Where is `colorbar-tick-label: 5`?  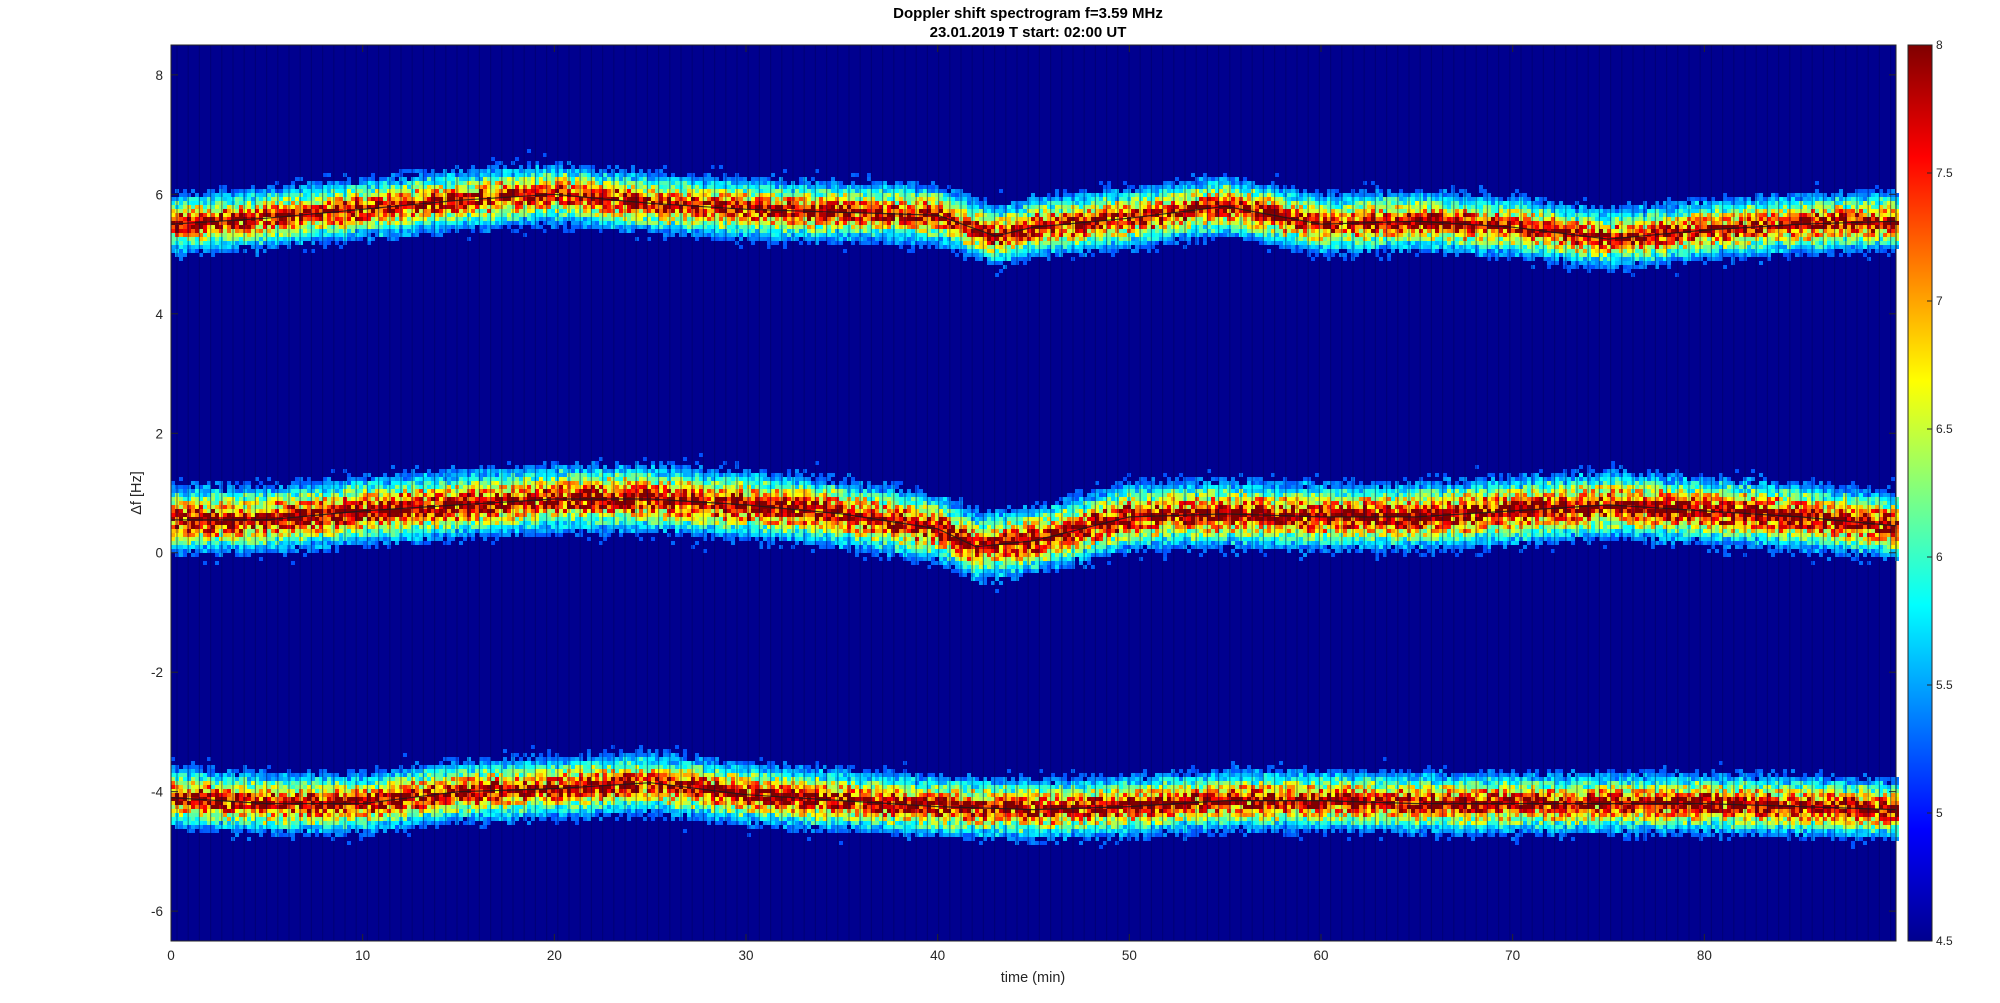 colorbar-tick-label: 5 is located at coordinates (1939, 813).